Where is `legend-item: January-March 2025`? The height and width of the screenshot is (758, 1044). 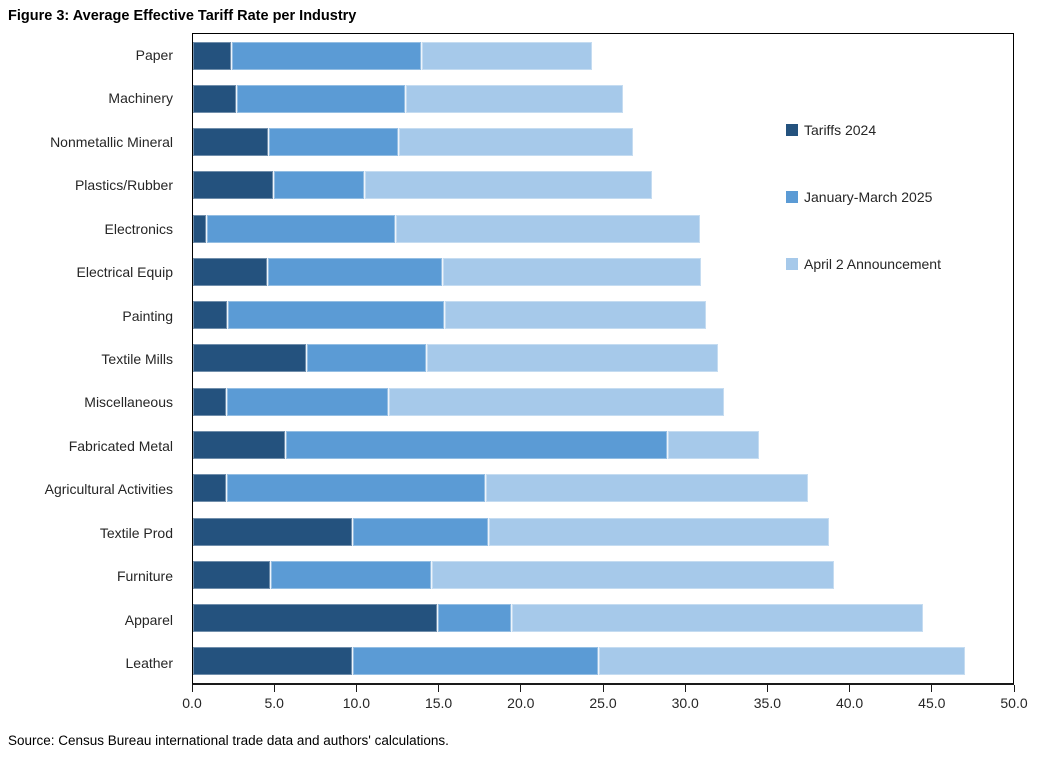
legend-item: January-March 2025 is located at coordinates (863, 197).